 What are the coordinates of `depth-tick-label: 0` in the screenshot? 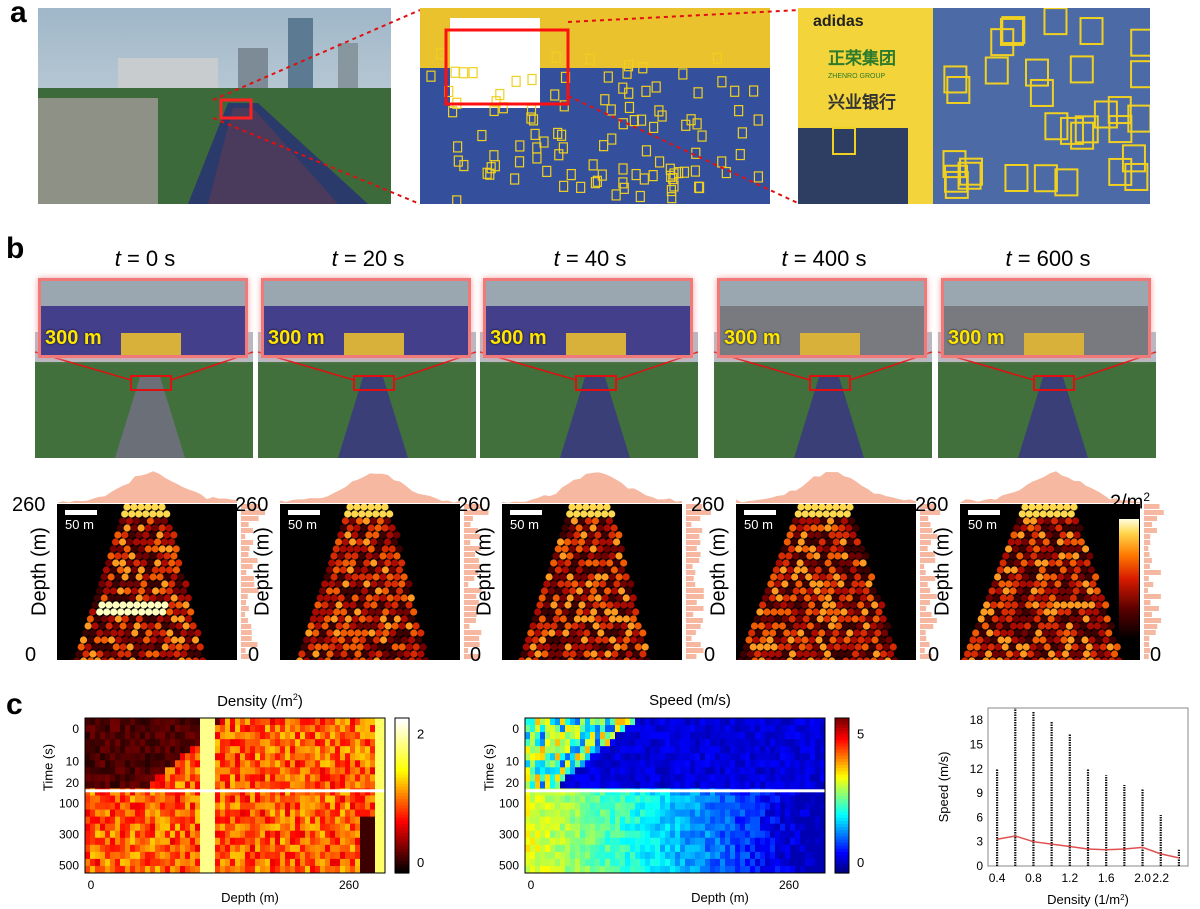 It's located at (531, 885).